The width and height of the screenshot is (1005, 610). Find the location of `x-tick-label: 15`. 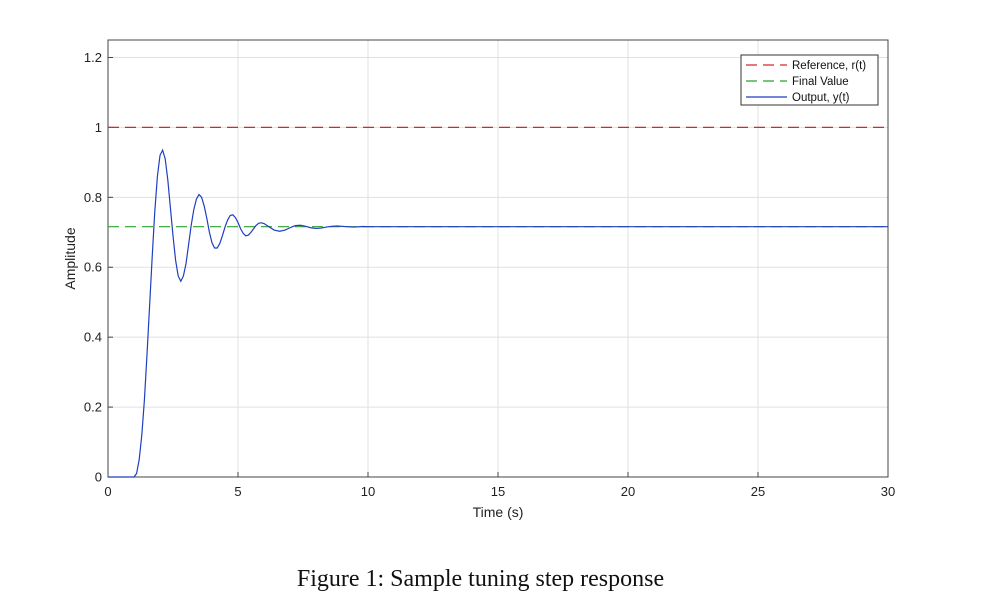

x-tick-label: 15 is located at coordinates (498, 491).